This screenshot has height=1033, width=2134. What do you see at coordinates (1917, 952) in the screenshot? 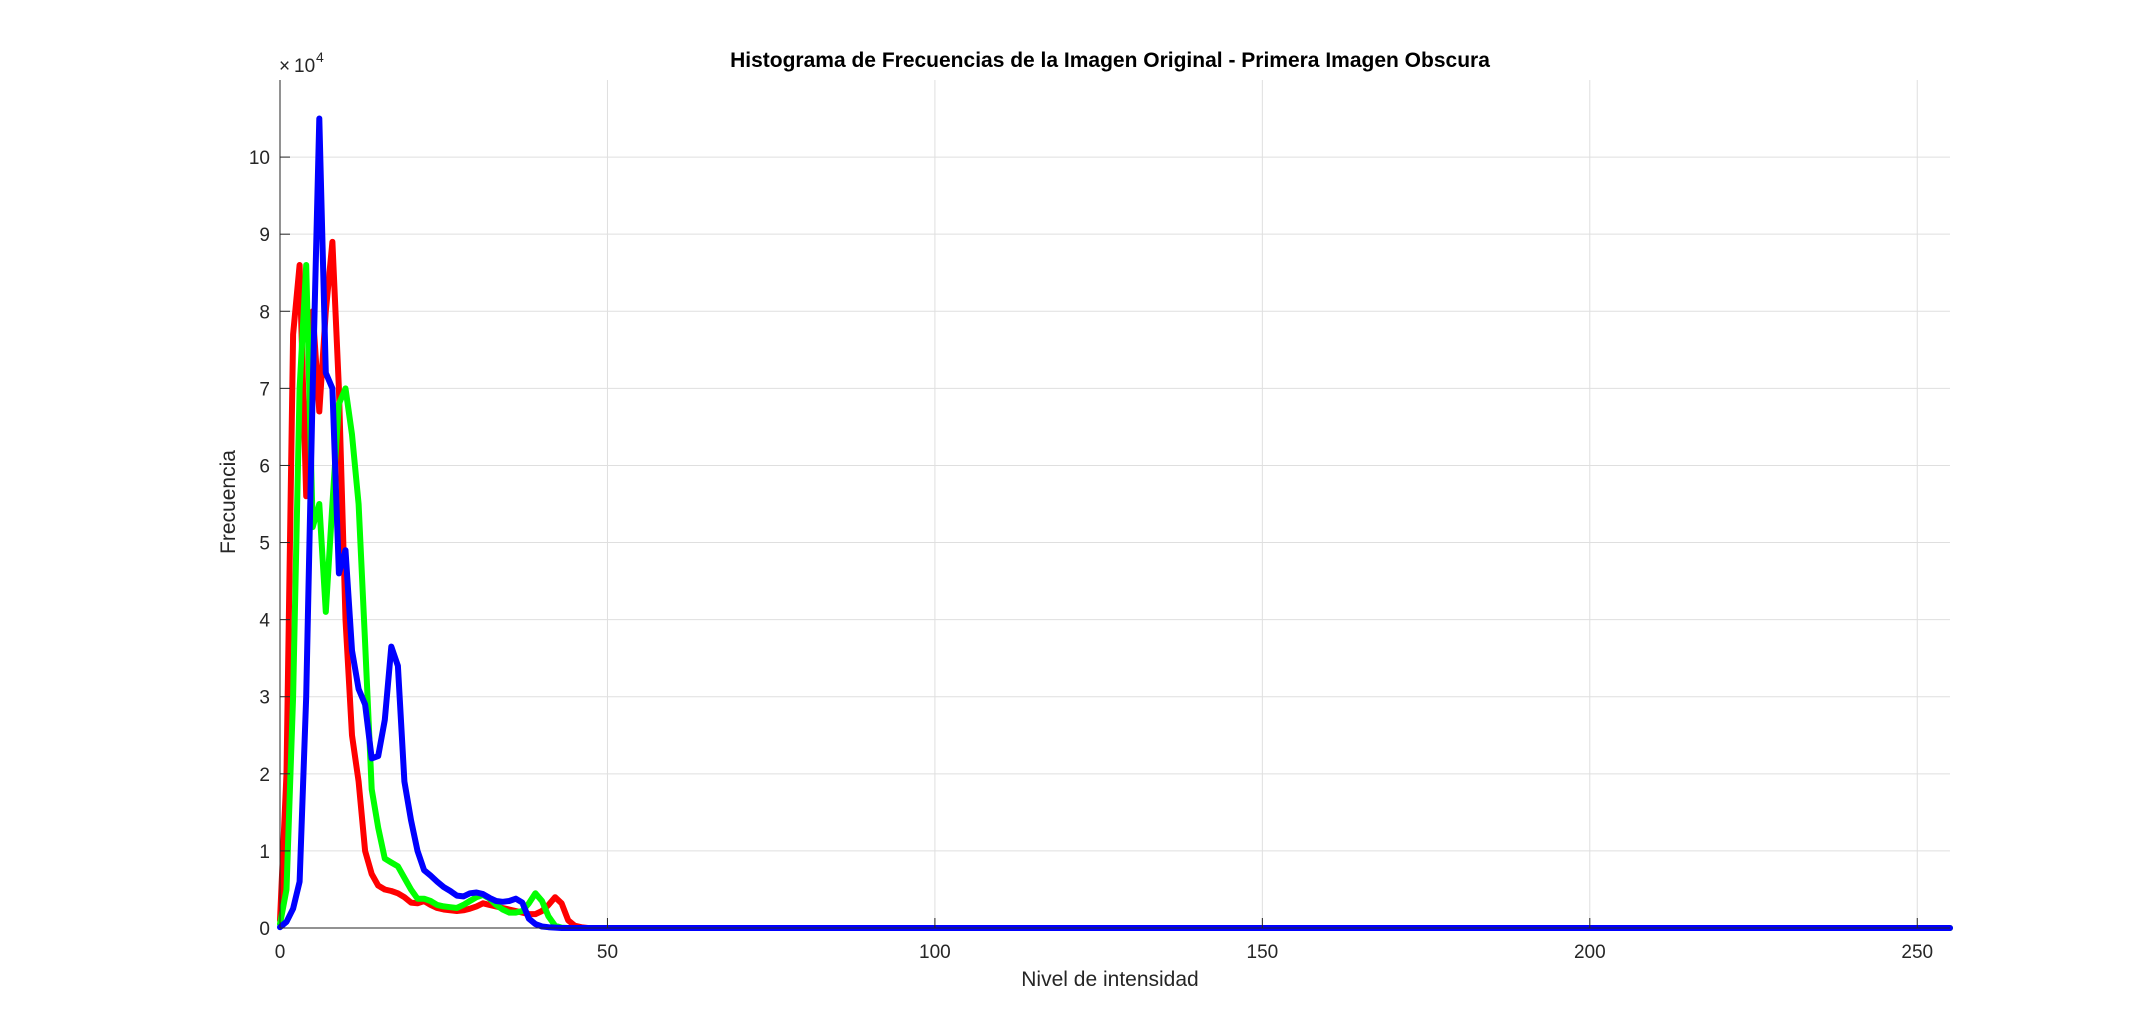
I see `x-tick-label: 250` at bounding box center [1917, 952].